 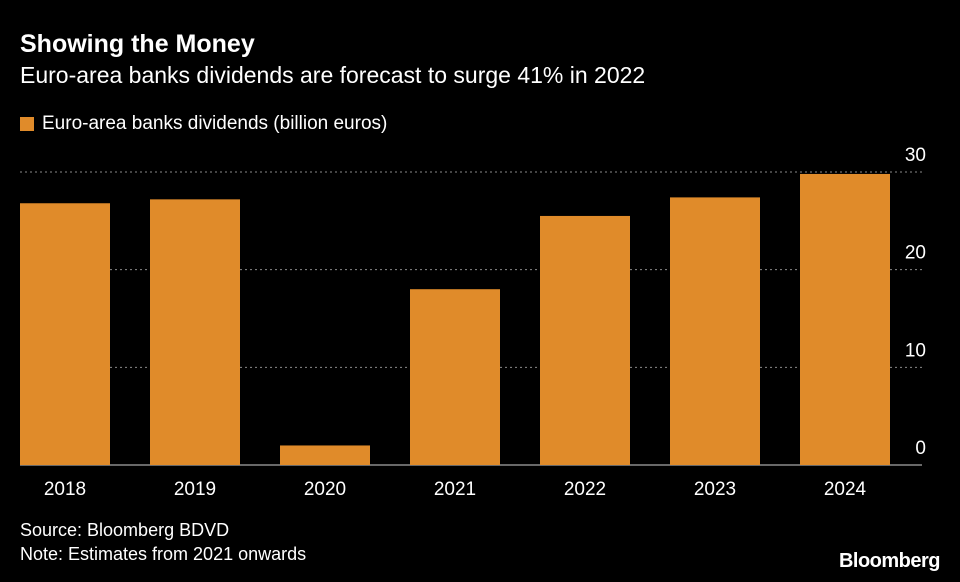 What do you see at coordinates (889, 561) in the screenshot?
I see `bloomberg-logo: Bloomberg` at bounding box center [889, 561].